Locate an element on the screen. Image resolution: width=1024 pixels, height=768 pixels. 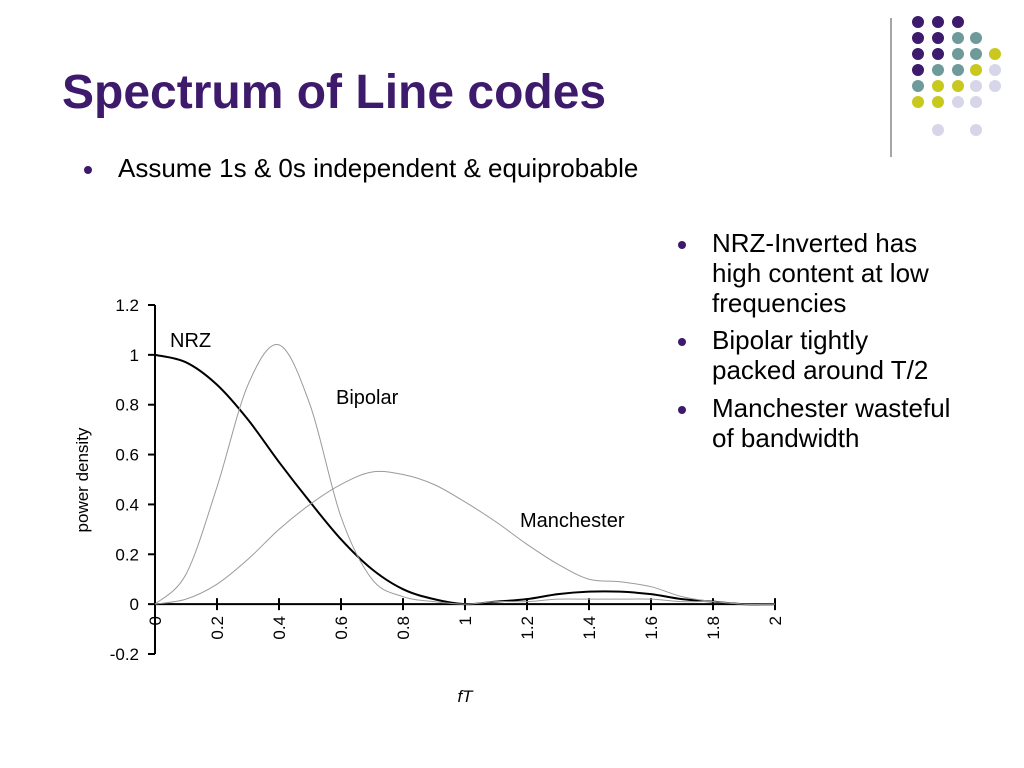
x-tick-label: 0.4 is located at coordinates (279, 628).